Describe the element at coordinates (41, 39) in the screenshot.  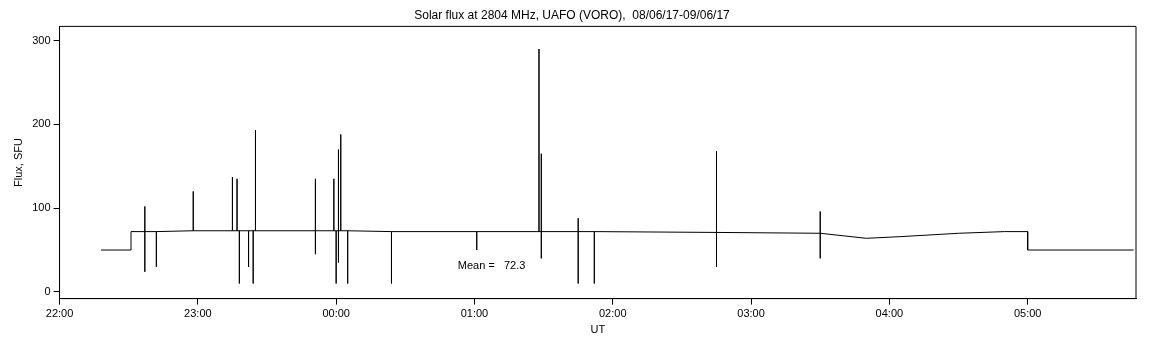
I see `y-tick-label: 300` at that location.